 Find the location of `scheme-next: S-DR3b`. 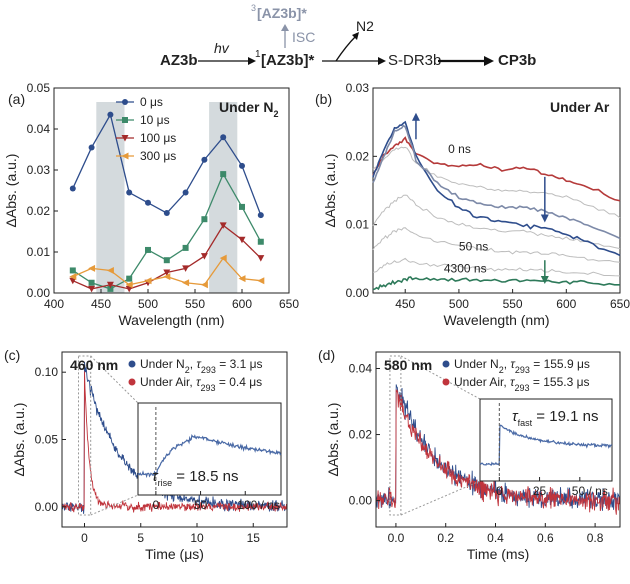

scheme-next: S-DR3b is located at coordinates (414, 60).